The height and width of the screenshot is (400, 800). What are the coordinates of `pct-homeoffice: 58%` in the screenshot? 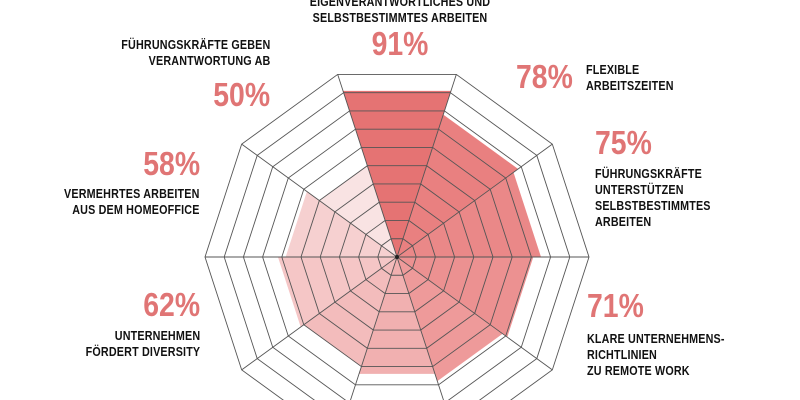 It's located at (171, 163).